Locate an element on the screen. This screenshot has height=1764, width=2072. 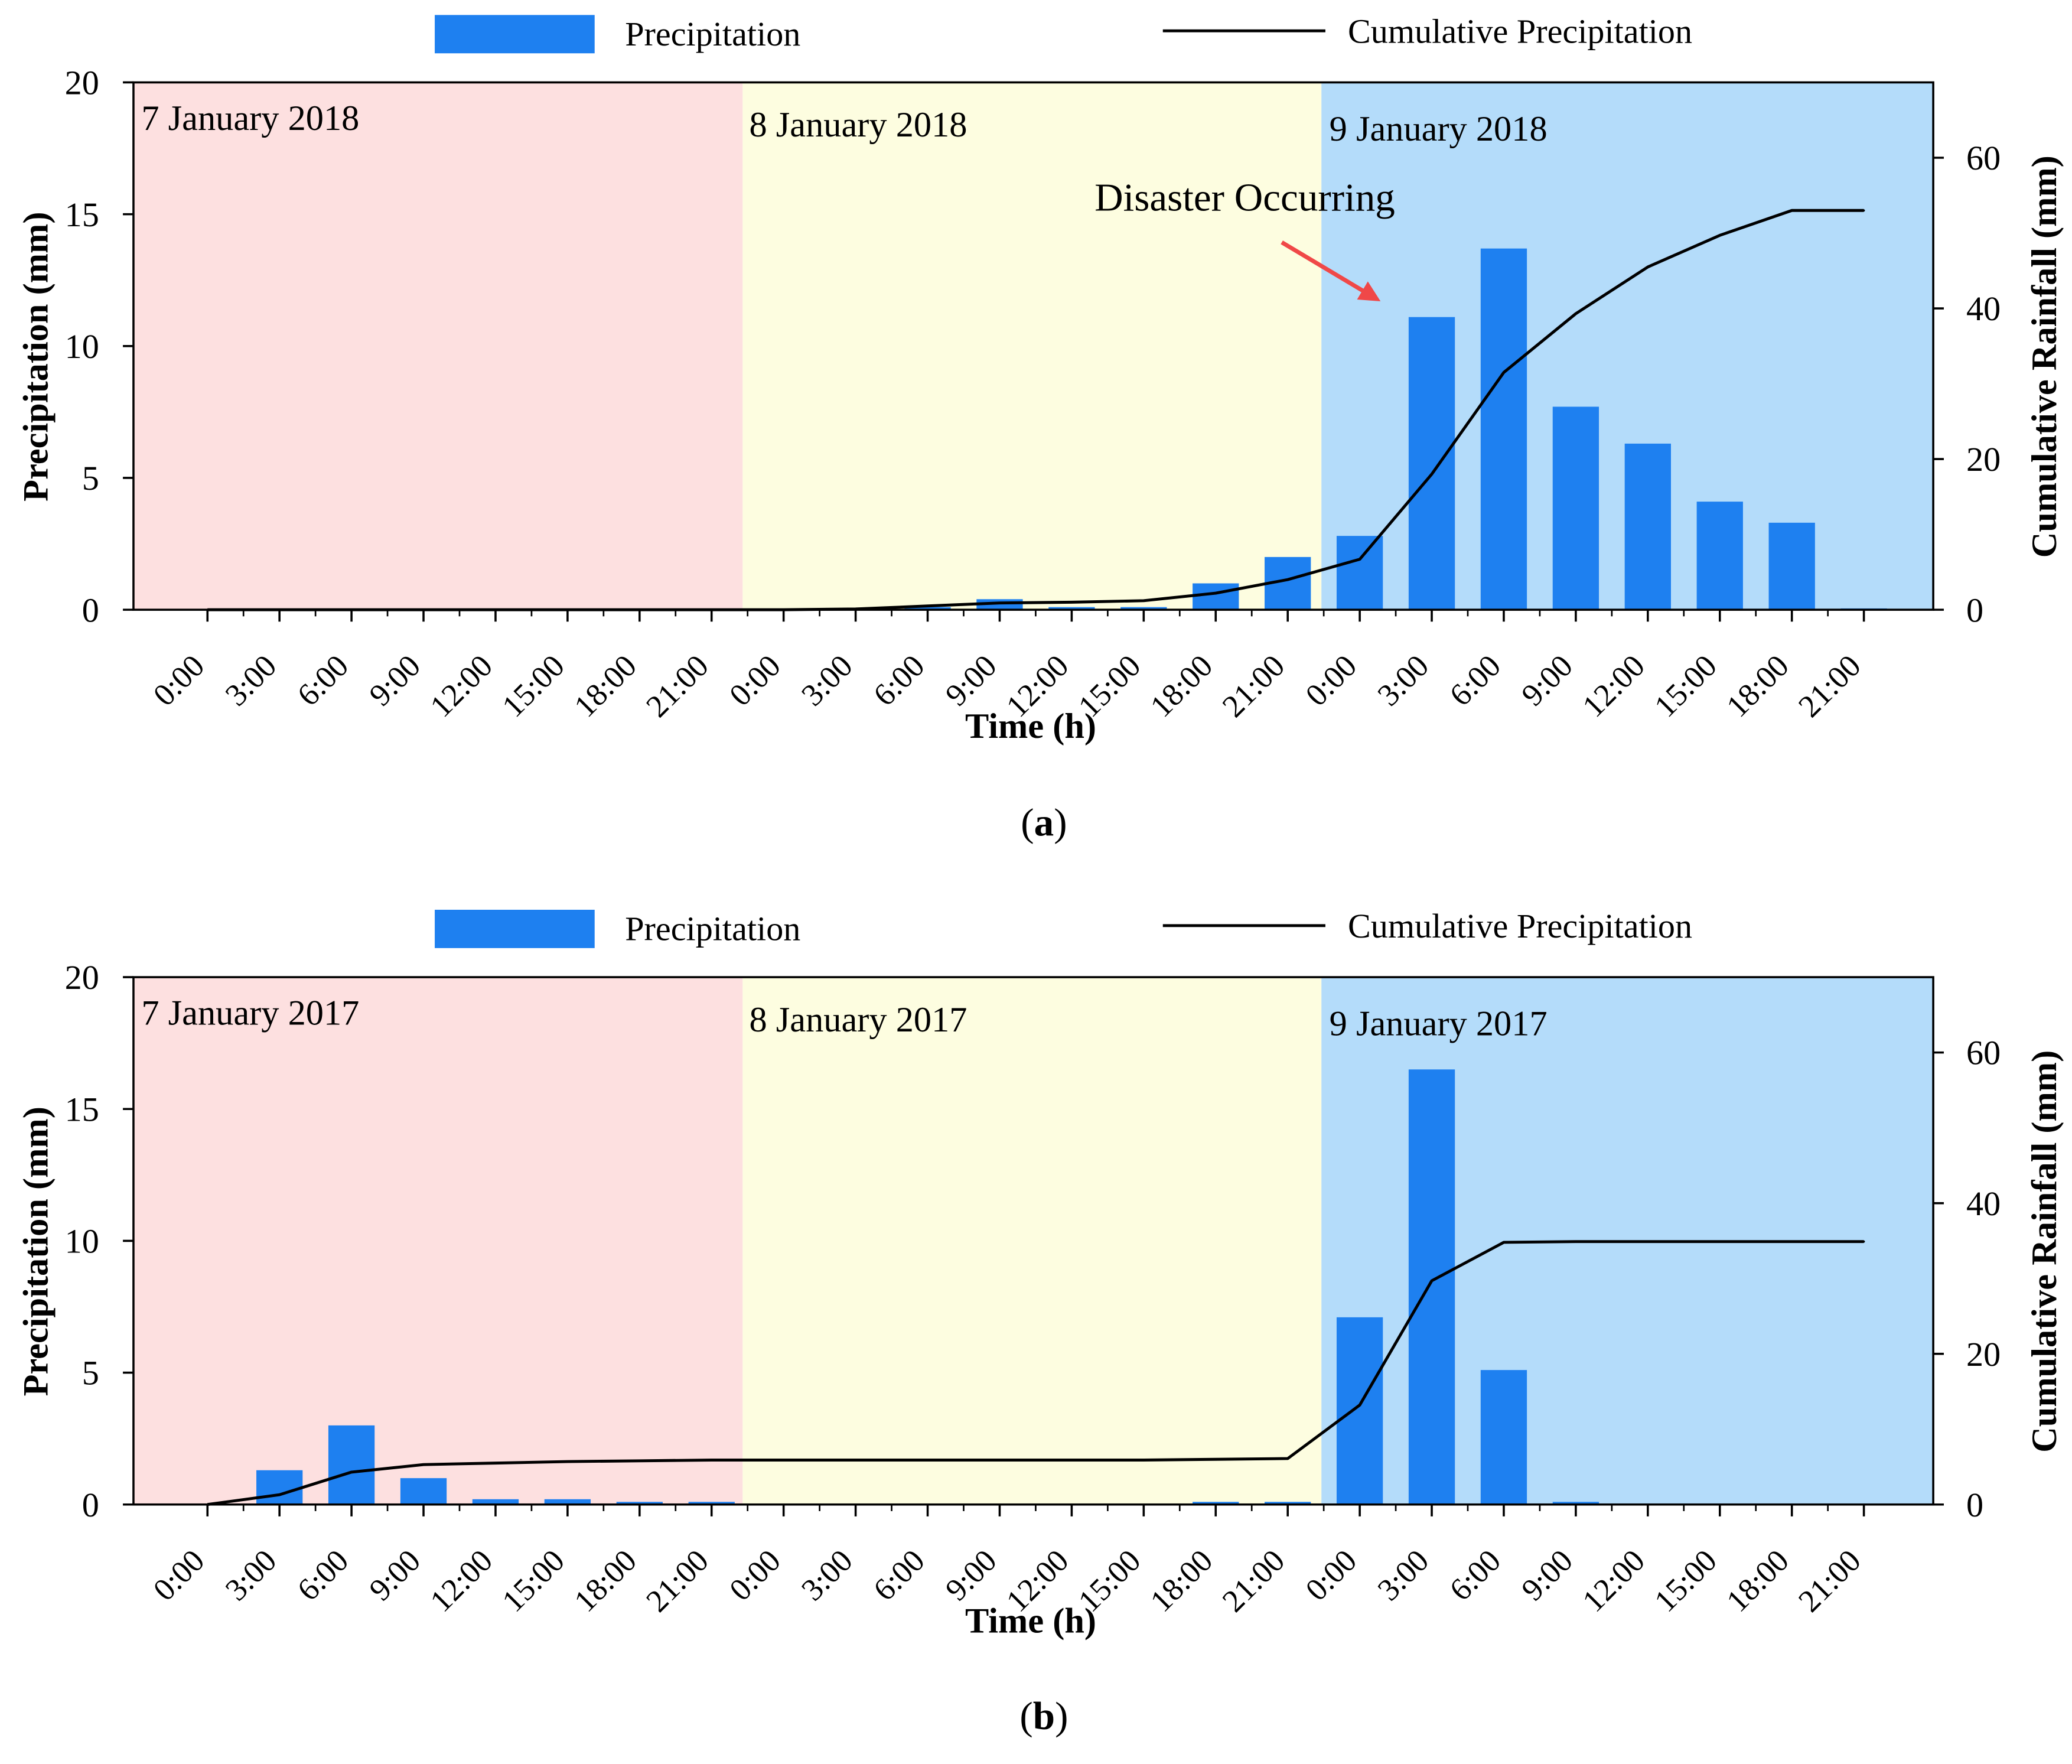
cumulative-line is located at coordinates (1035, 1373).